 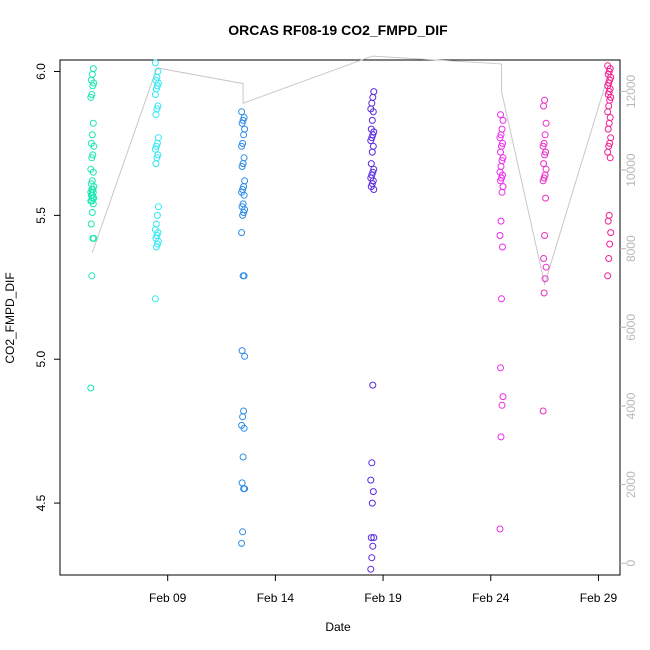 What do you see at coordinates (41, 215) in the screenshot?
I see `y-tick-label: 5.5` at bounding box center [41, 215].